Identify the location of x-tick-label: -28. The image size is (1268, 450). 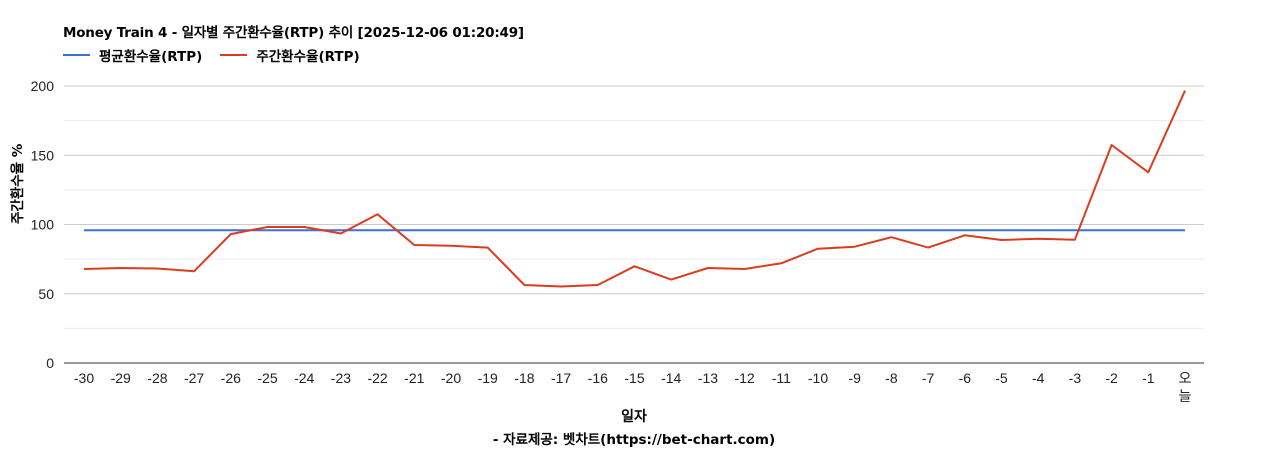
(157, 378).